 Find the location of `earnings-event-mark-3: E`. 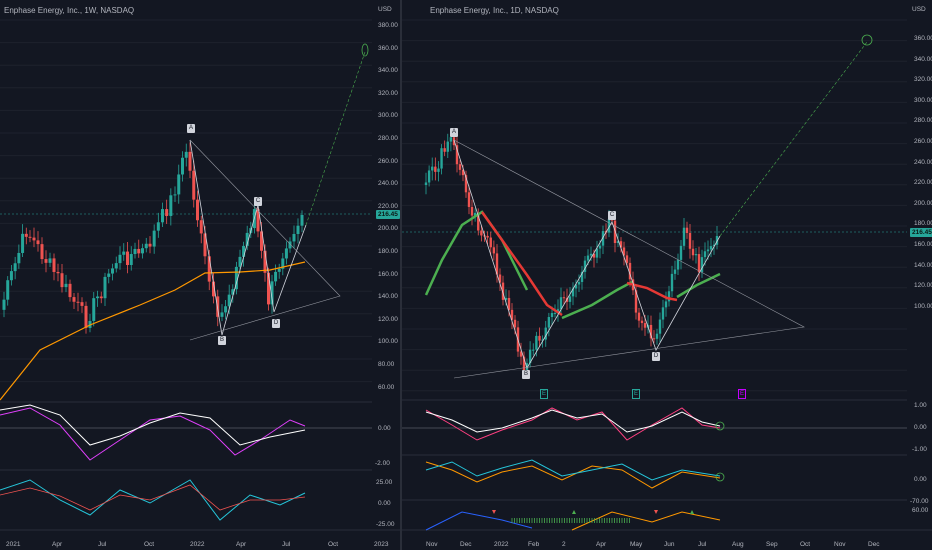

earnings-event-mark-3: E is located at coordinates (742, 394).